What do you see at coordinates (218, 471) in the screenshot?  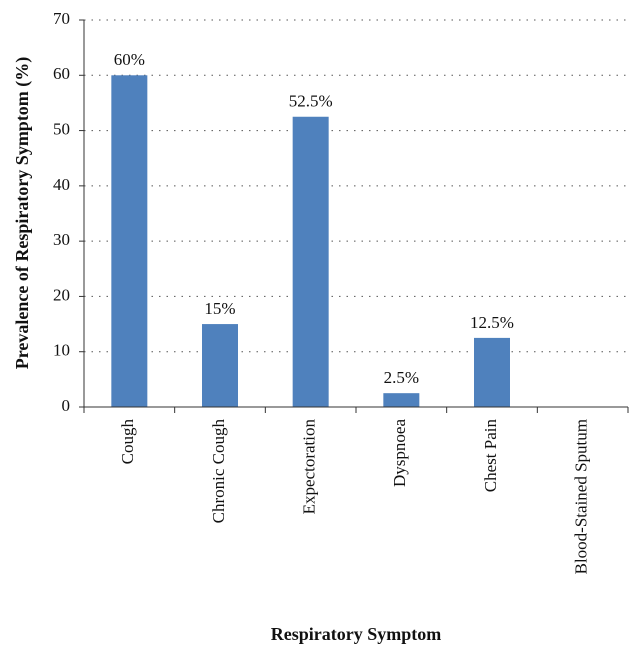 I see `x-tick-label: Chronic Cough` at bounding box center [218, 471].